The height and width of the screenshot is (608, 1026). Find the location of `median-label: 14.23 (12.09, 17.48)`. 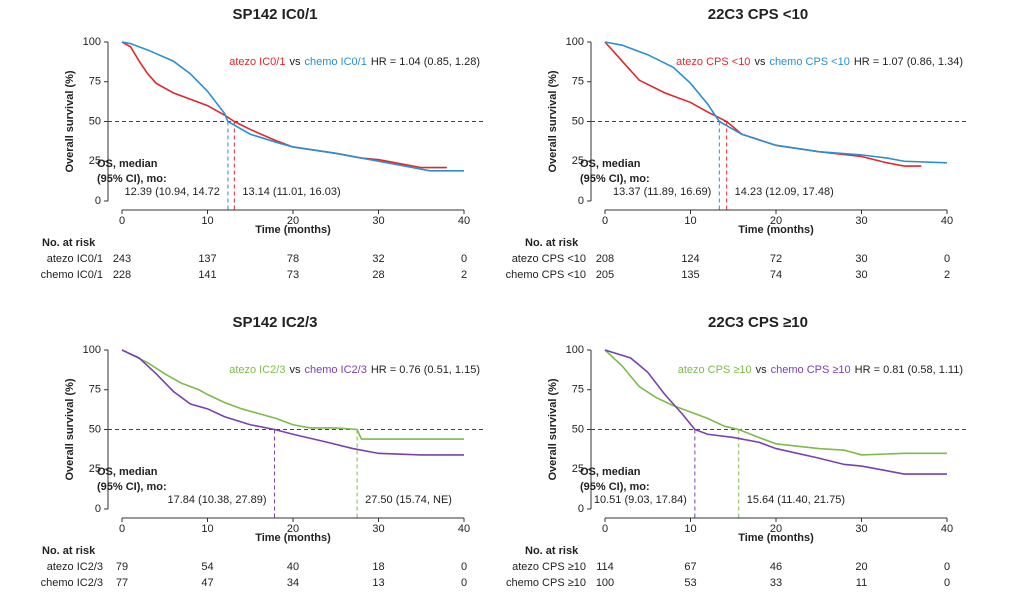

median-label: 14.23 (12.09, 17.48) is located at coordinates (784, 192).